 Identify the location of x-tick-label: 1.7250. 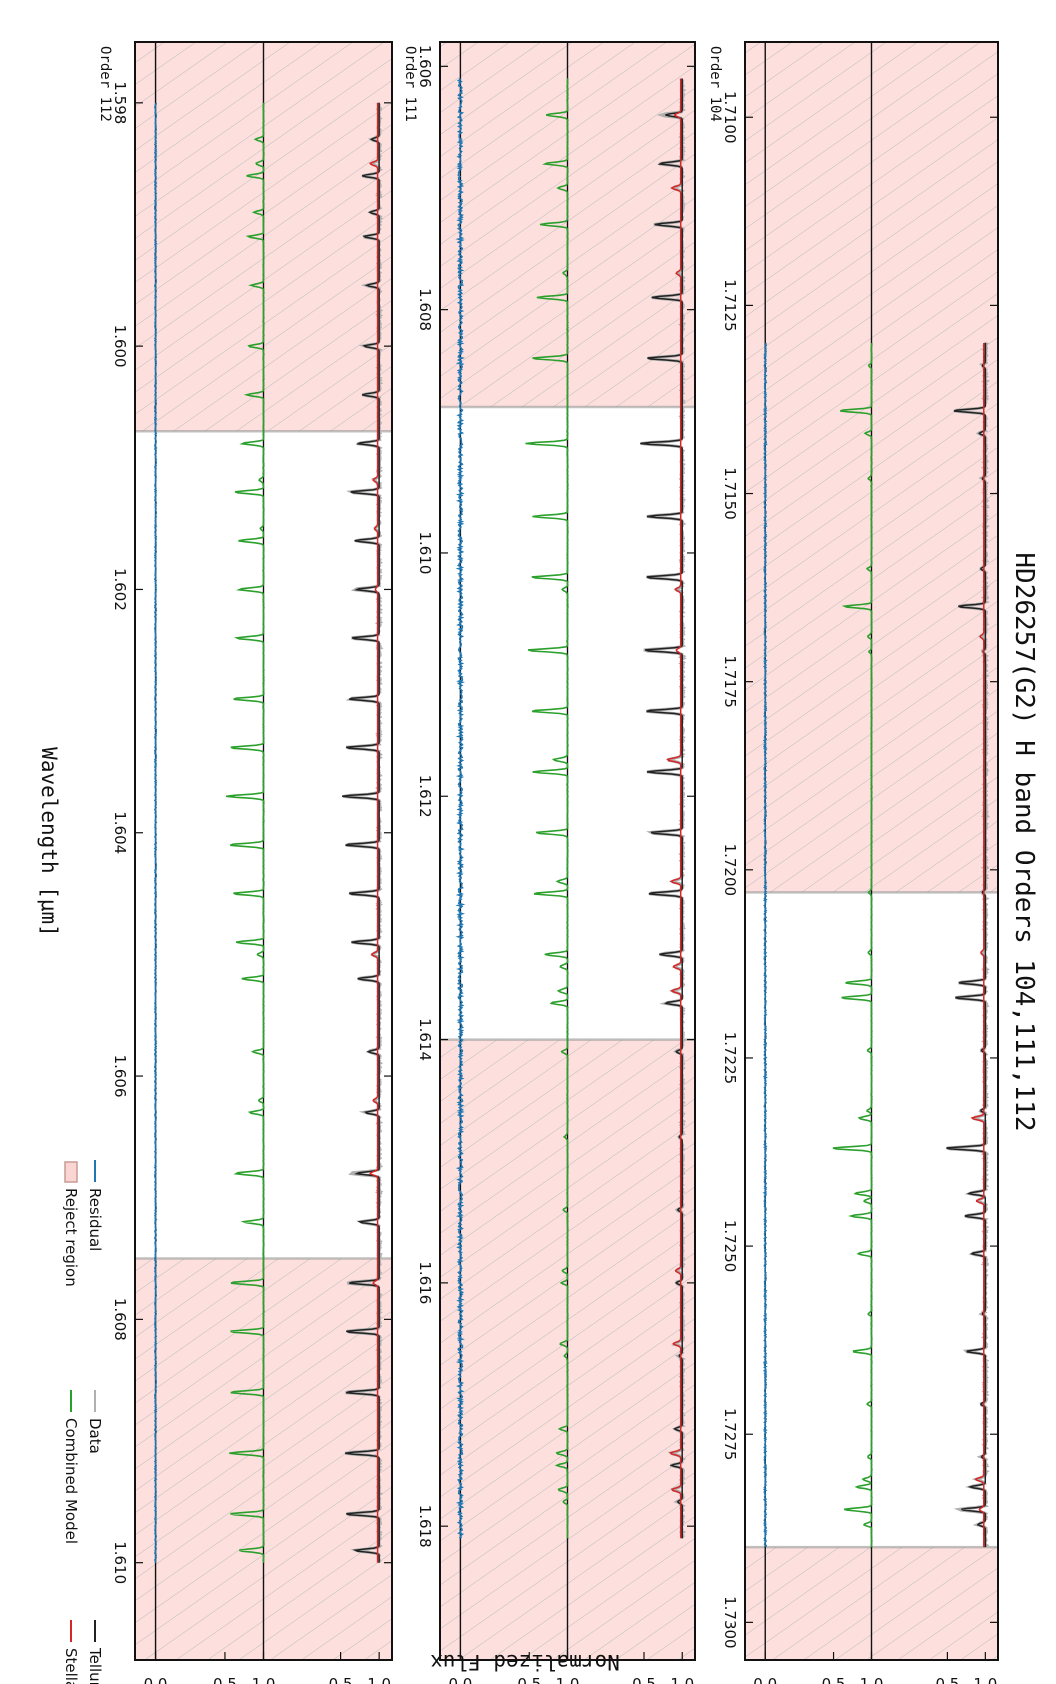
(730, 1246).